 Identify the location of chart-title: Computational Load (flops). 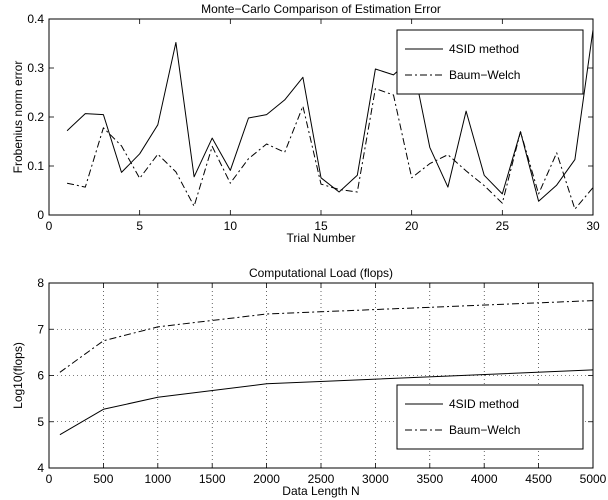
(321, 273).